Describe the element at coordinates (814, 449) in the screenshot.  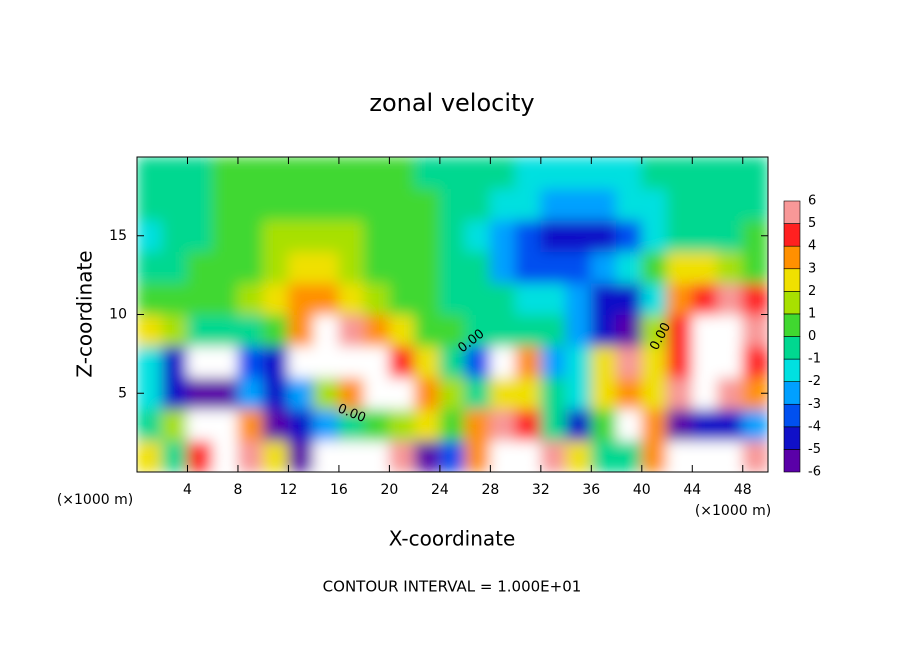
I see `colorbar-label: -5` at that location.